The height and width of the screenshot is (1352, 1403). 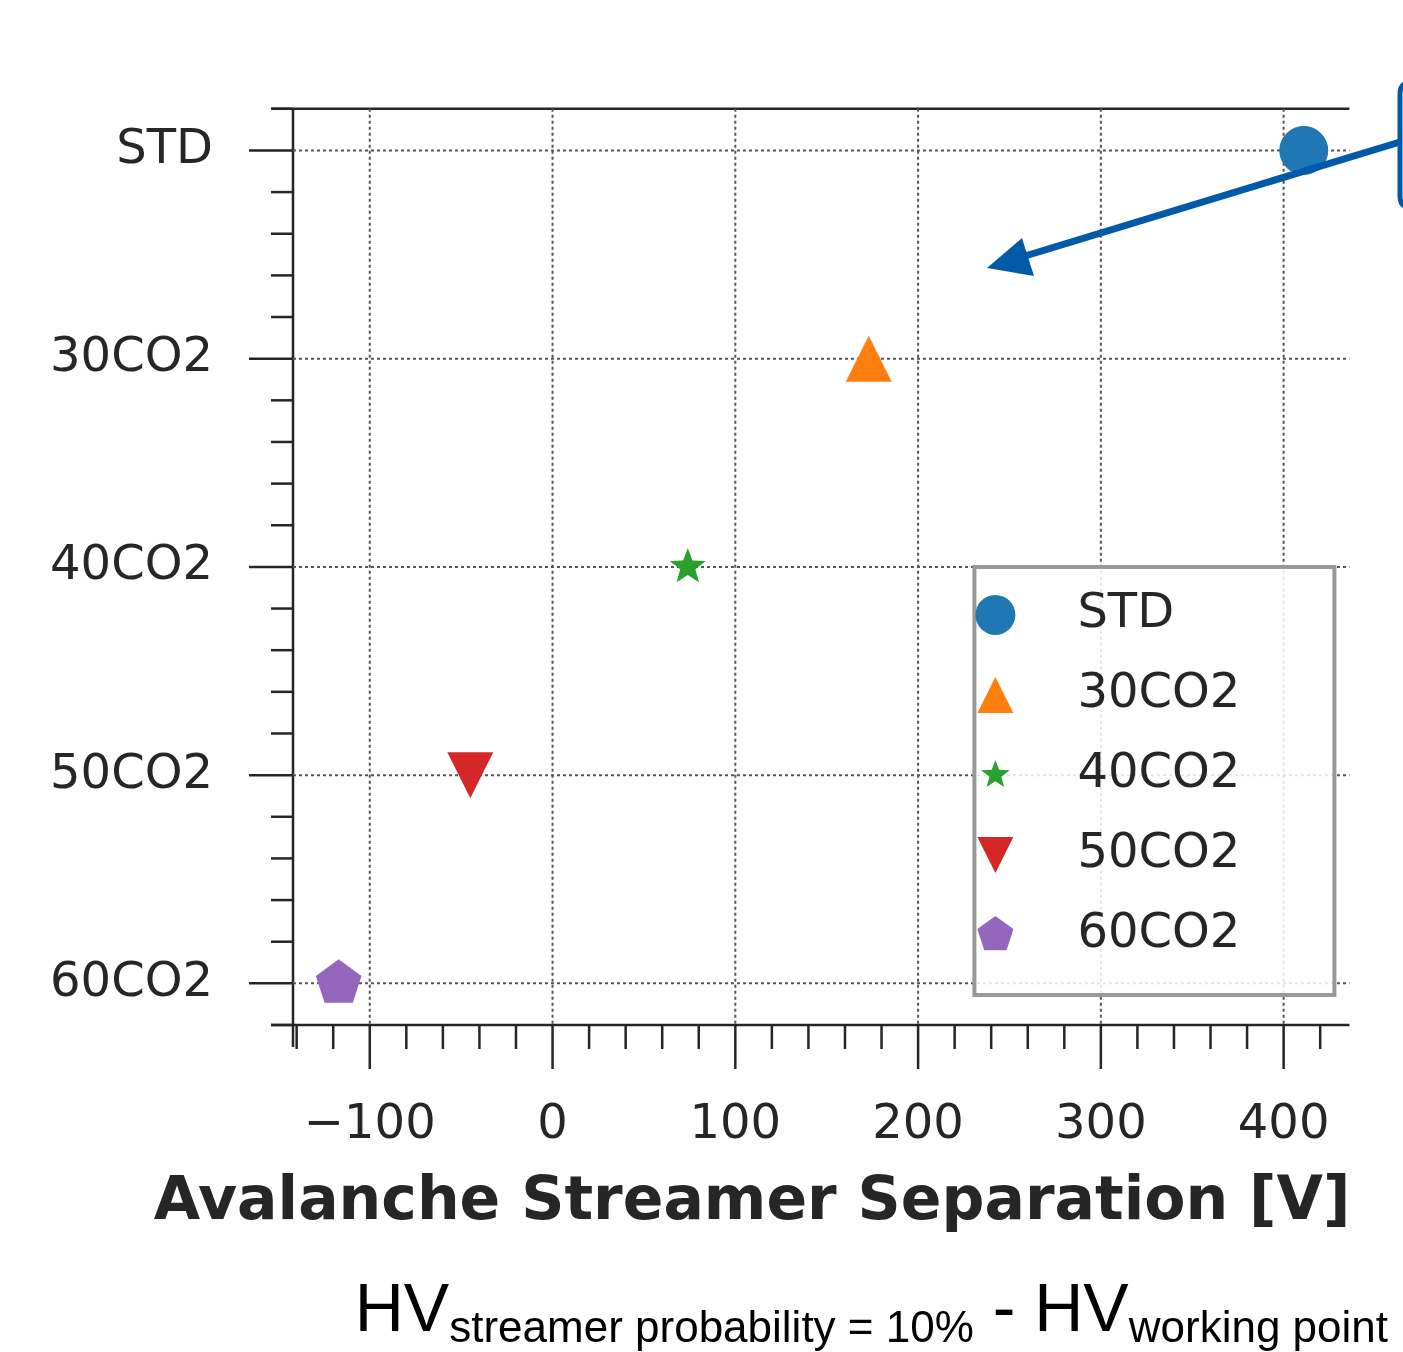 I want to click on x-tick-label: 100, so click(x=735, y=1121).